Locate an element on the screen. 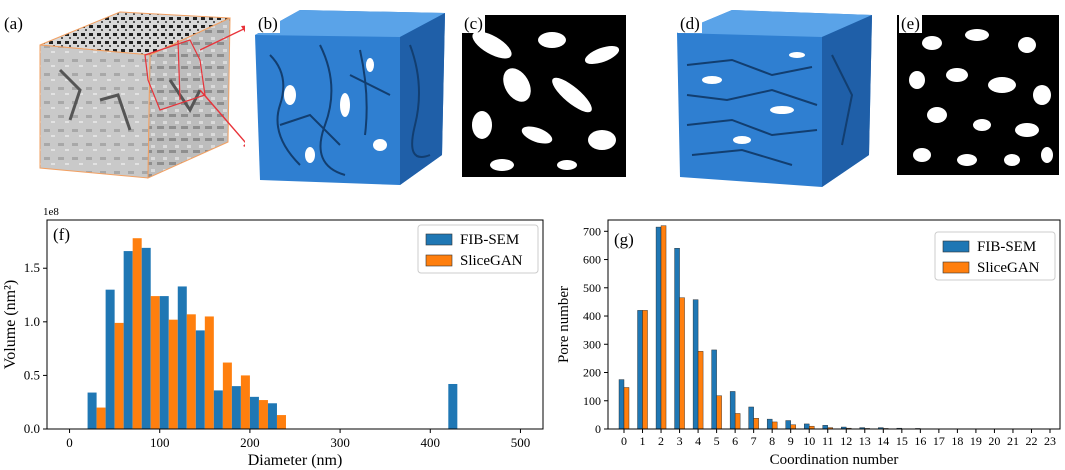 This screenshot has width=1065, height=470. x-tick-label: 20 is located at coordinates (994, 441).